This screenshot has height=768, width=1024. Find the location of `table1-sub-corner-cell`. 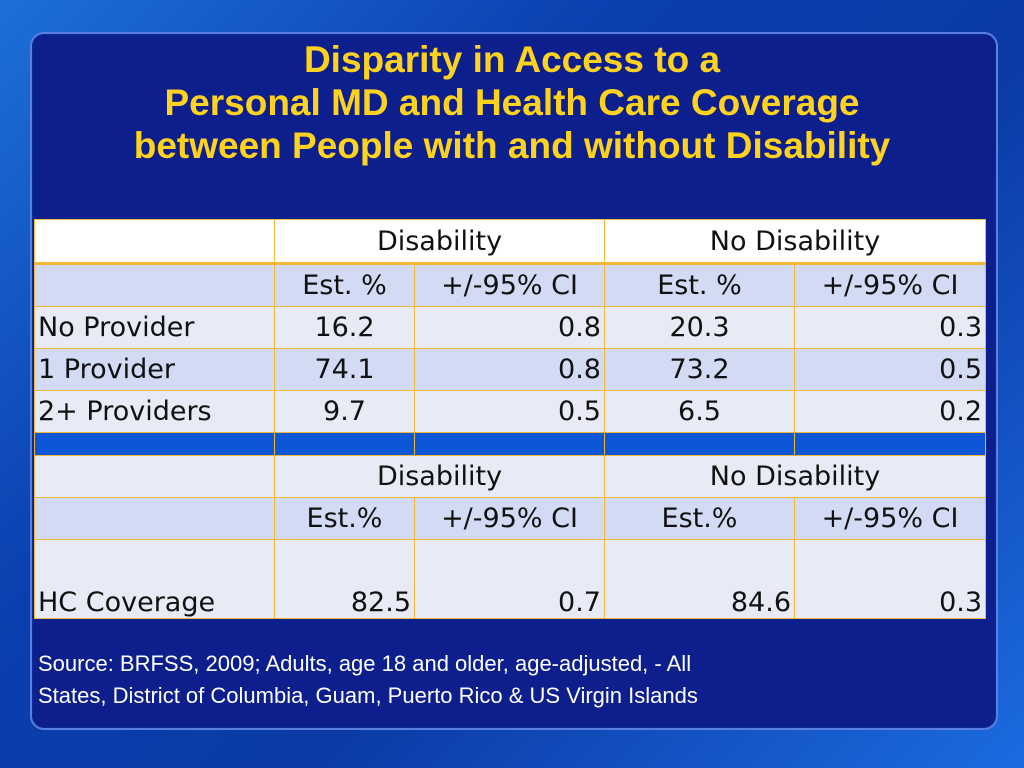

table1-sub-corner-cell is located at coordinates (154, 285).